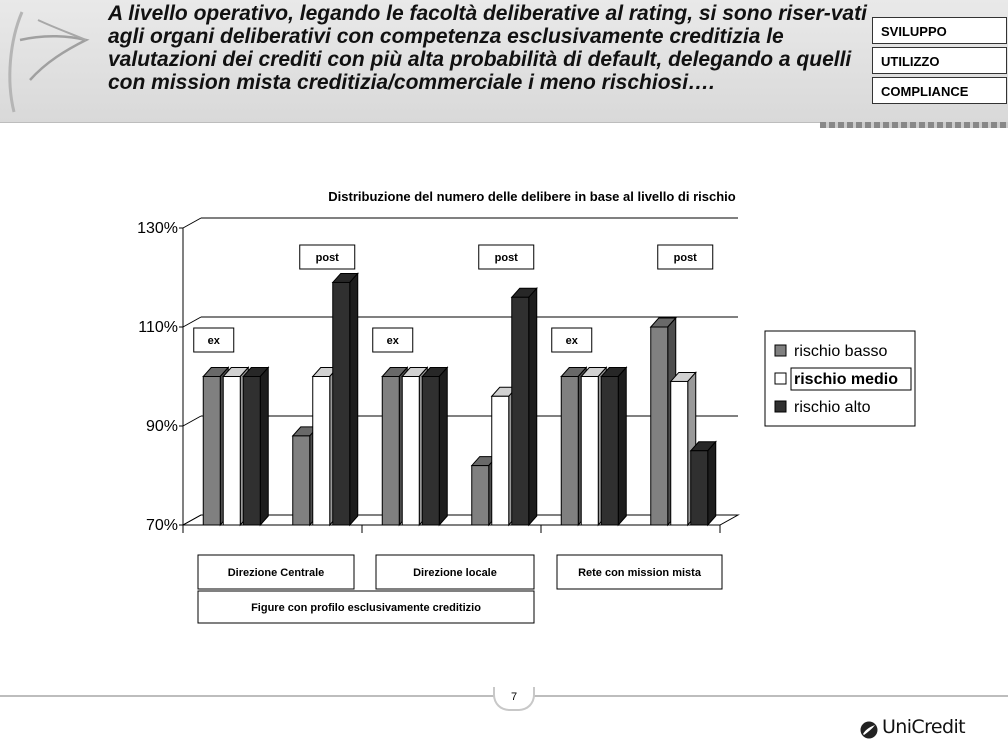 The height and width of the screenshot is (755, 1008). Describe the element at coordinates (162, 426) in the screenshot. I see `y-tick-label: 90%` at that location.